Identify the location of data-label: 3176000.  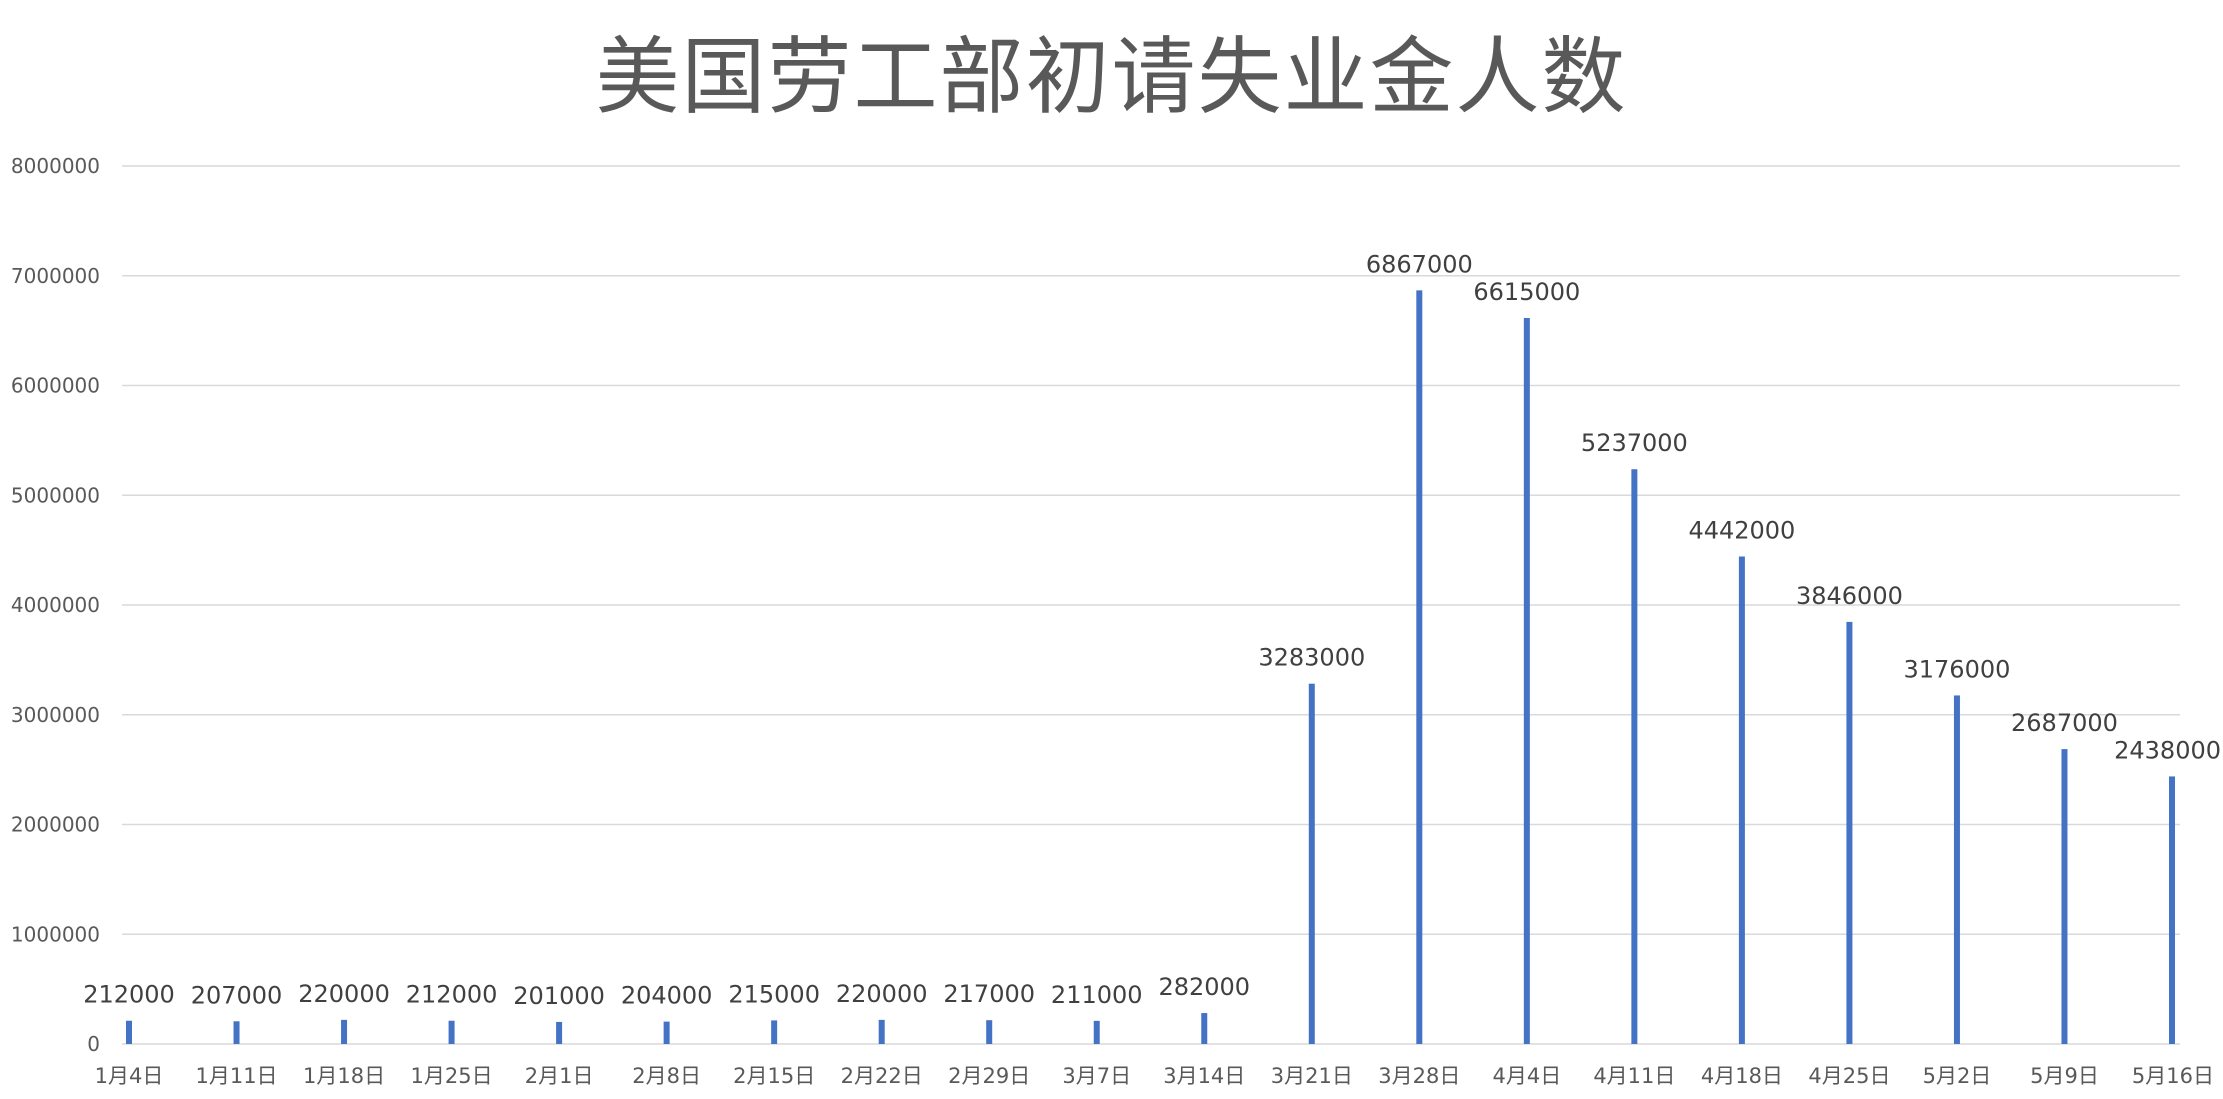
(1957, 669).